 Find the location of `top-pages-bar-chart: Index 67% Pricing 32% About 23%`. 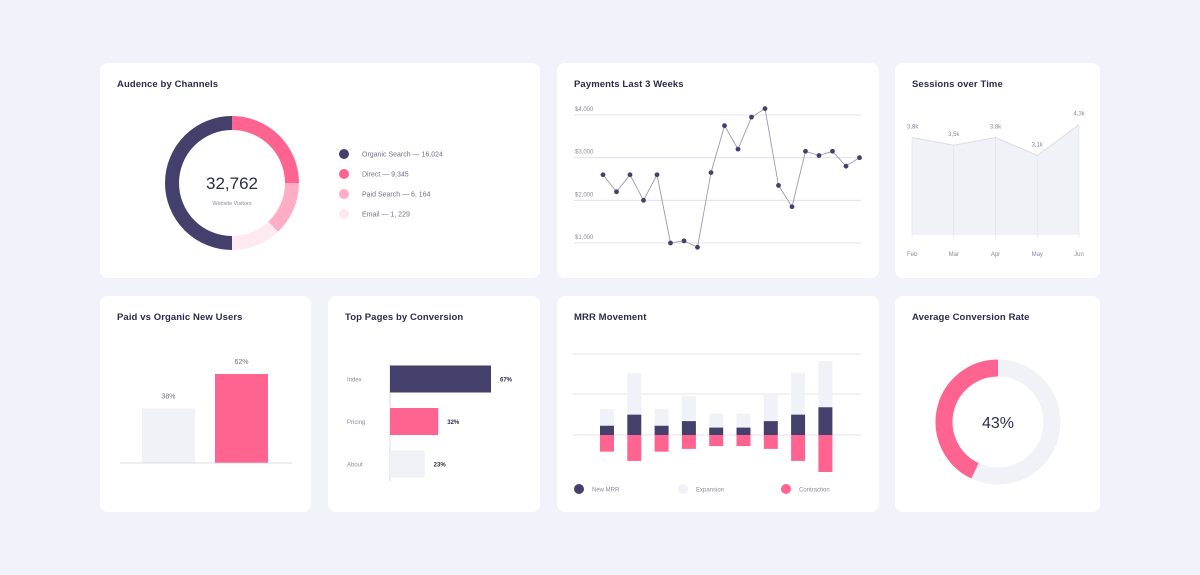

top-pages-bar-chart: Index 67% Pricing 32% About 23% is located at coordinates (430, 422).